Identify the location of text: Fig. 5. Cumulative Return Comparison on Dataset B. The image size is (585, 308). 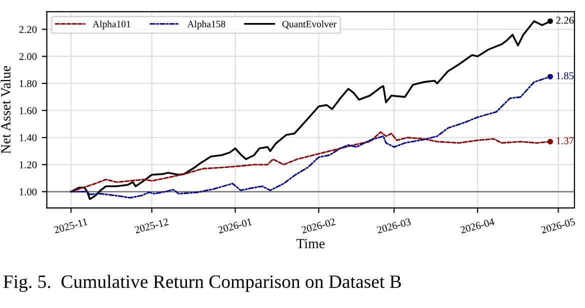
(202, 283).